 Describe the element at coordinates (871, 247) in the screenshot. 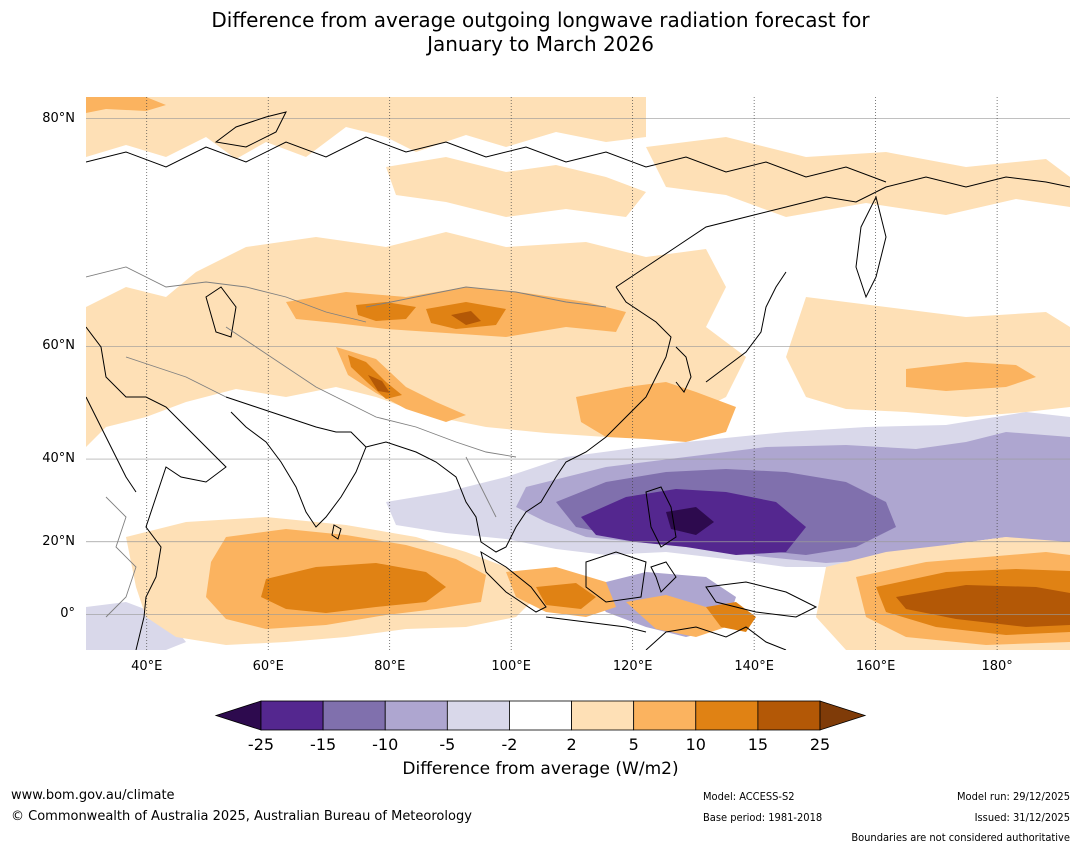

I see `coastline-kamchatka` at that location.